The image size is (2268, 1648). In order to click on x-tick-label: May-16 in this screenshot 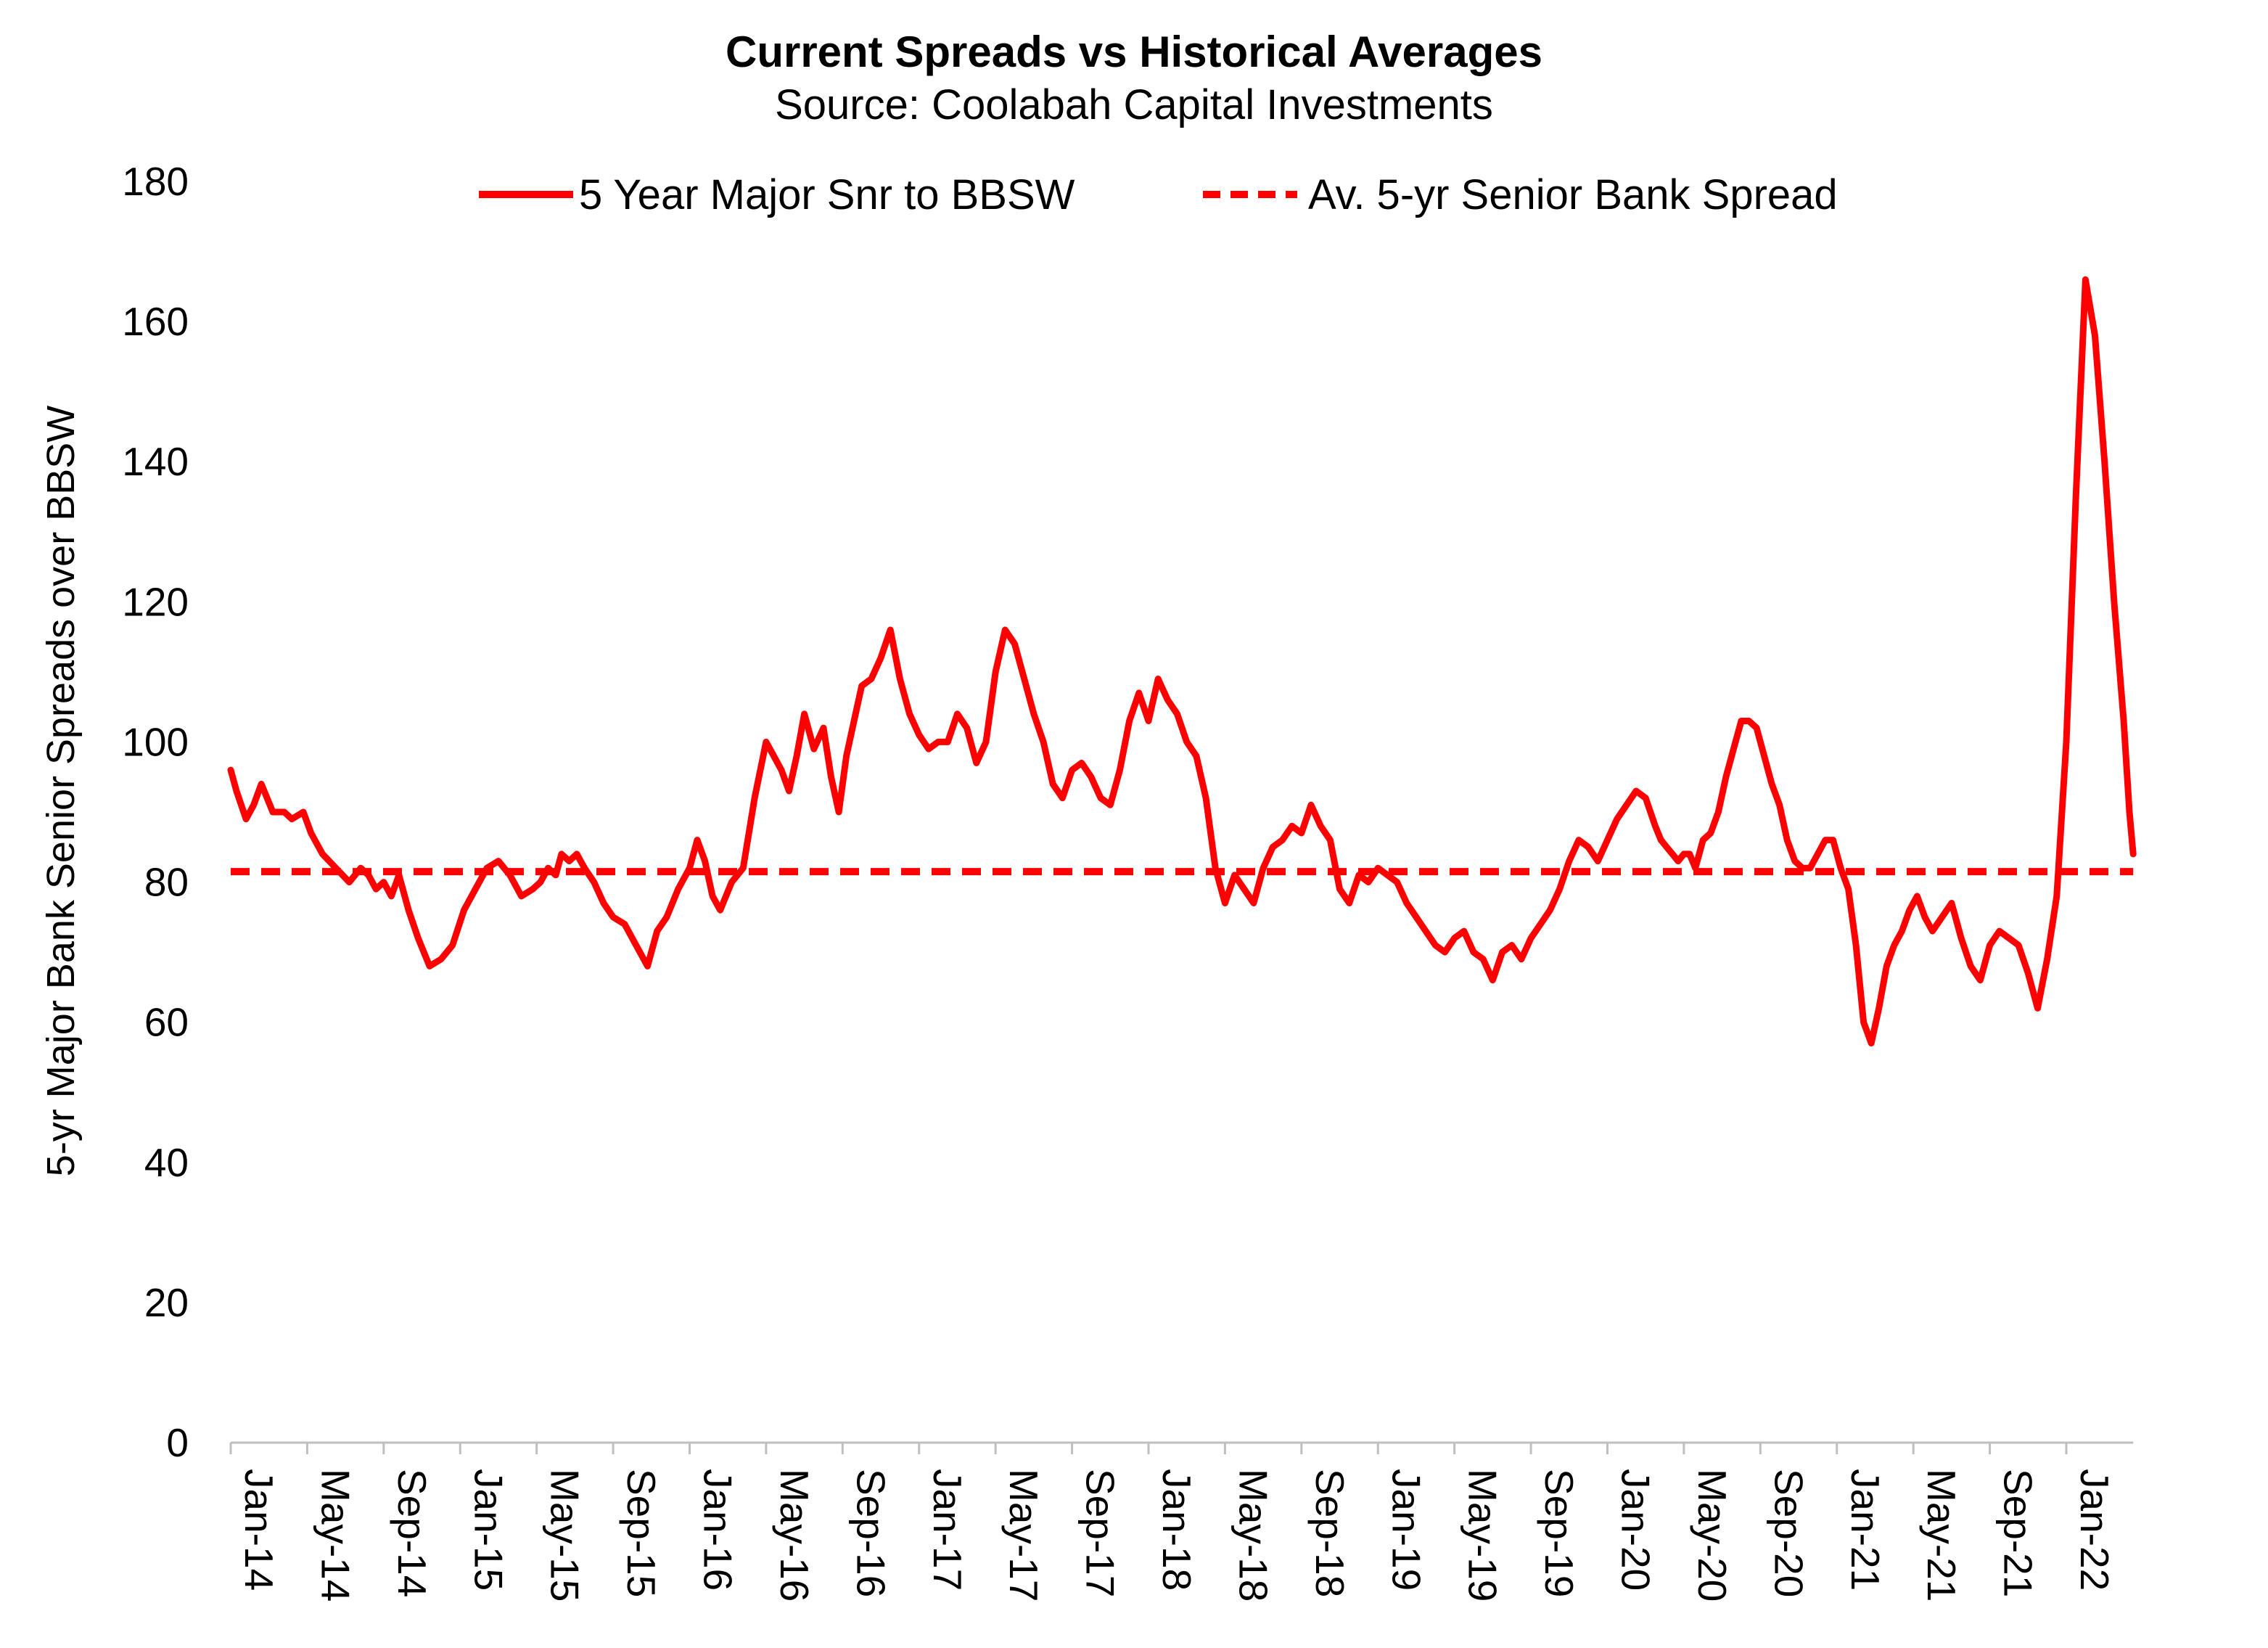, I will do `click(794, 1536)`.